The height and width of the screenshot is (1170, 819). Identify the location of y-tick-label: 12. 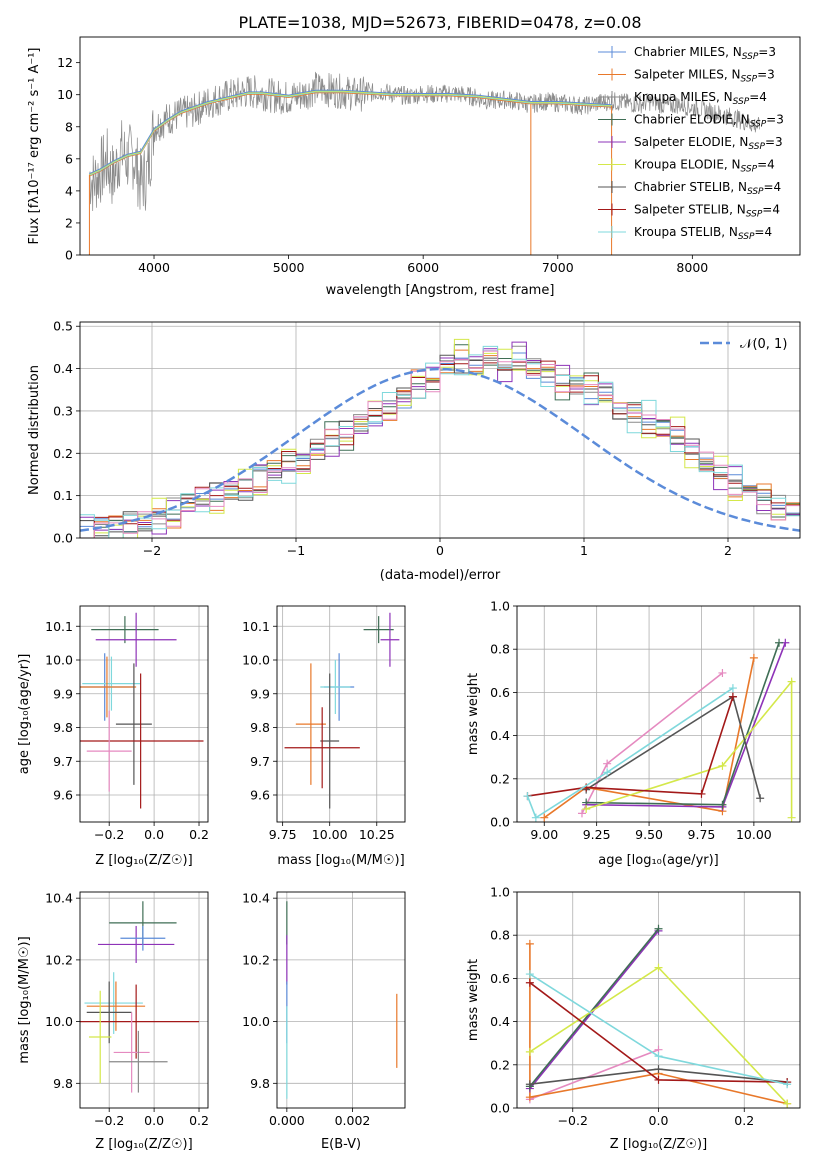
(65, 62).